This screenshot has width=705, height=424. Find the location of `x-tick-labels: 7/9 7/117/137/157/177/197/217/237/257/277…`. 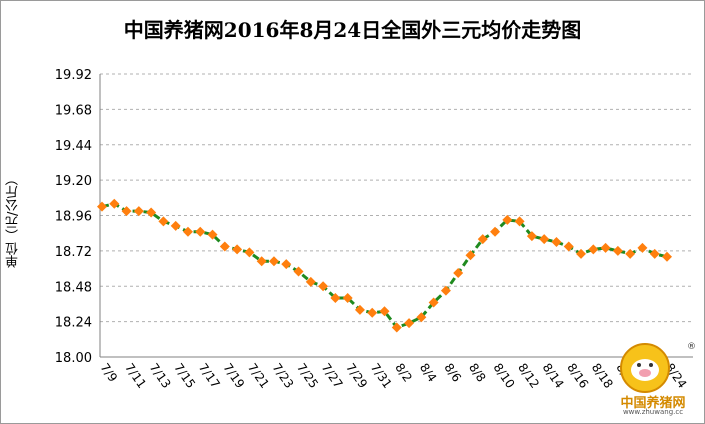

x-tick-labels: 7/9 7/117/137/157/177/197/217/237/257/277… is located at coordinates (394, 376).